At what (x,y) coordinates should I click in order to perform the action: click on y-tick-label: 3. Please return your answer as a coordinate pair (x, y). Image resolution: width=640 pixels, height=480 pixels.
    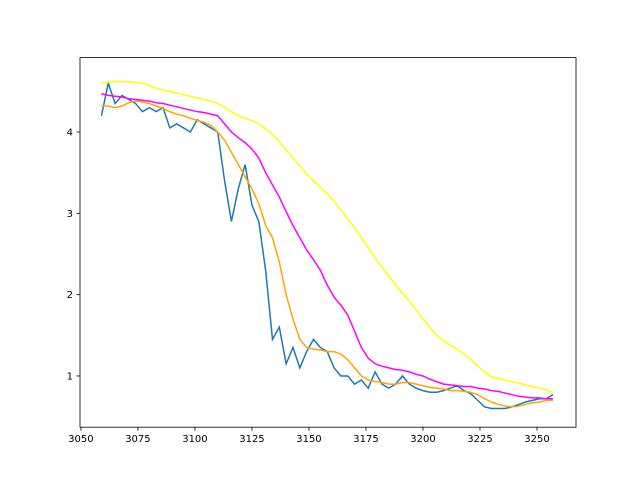
    Looking at the image, I should click on (70, 214).